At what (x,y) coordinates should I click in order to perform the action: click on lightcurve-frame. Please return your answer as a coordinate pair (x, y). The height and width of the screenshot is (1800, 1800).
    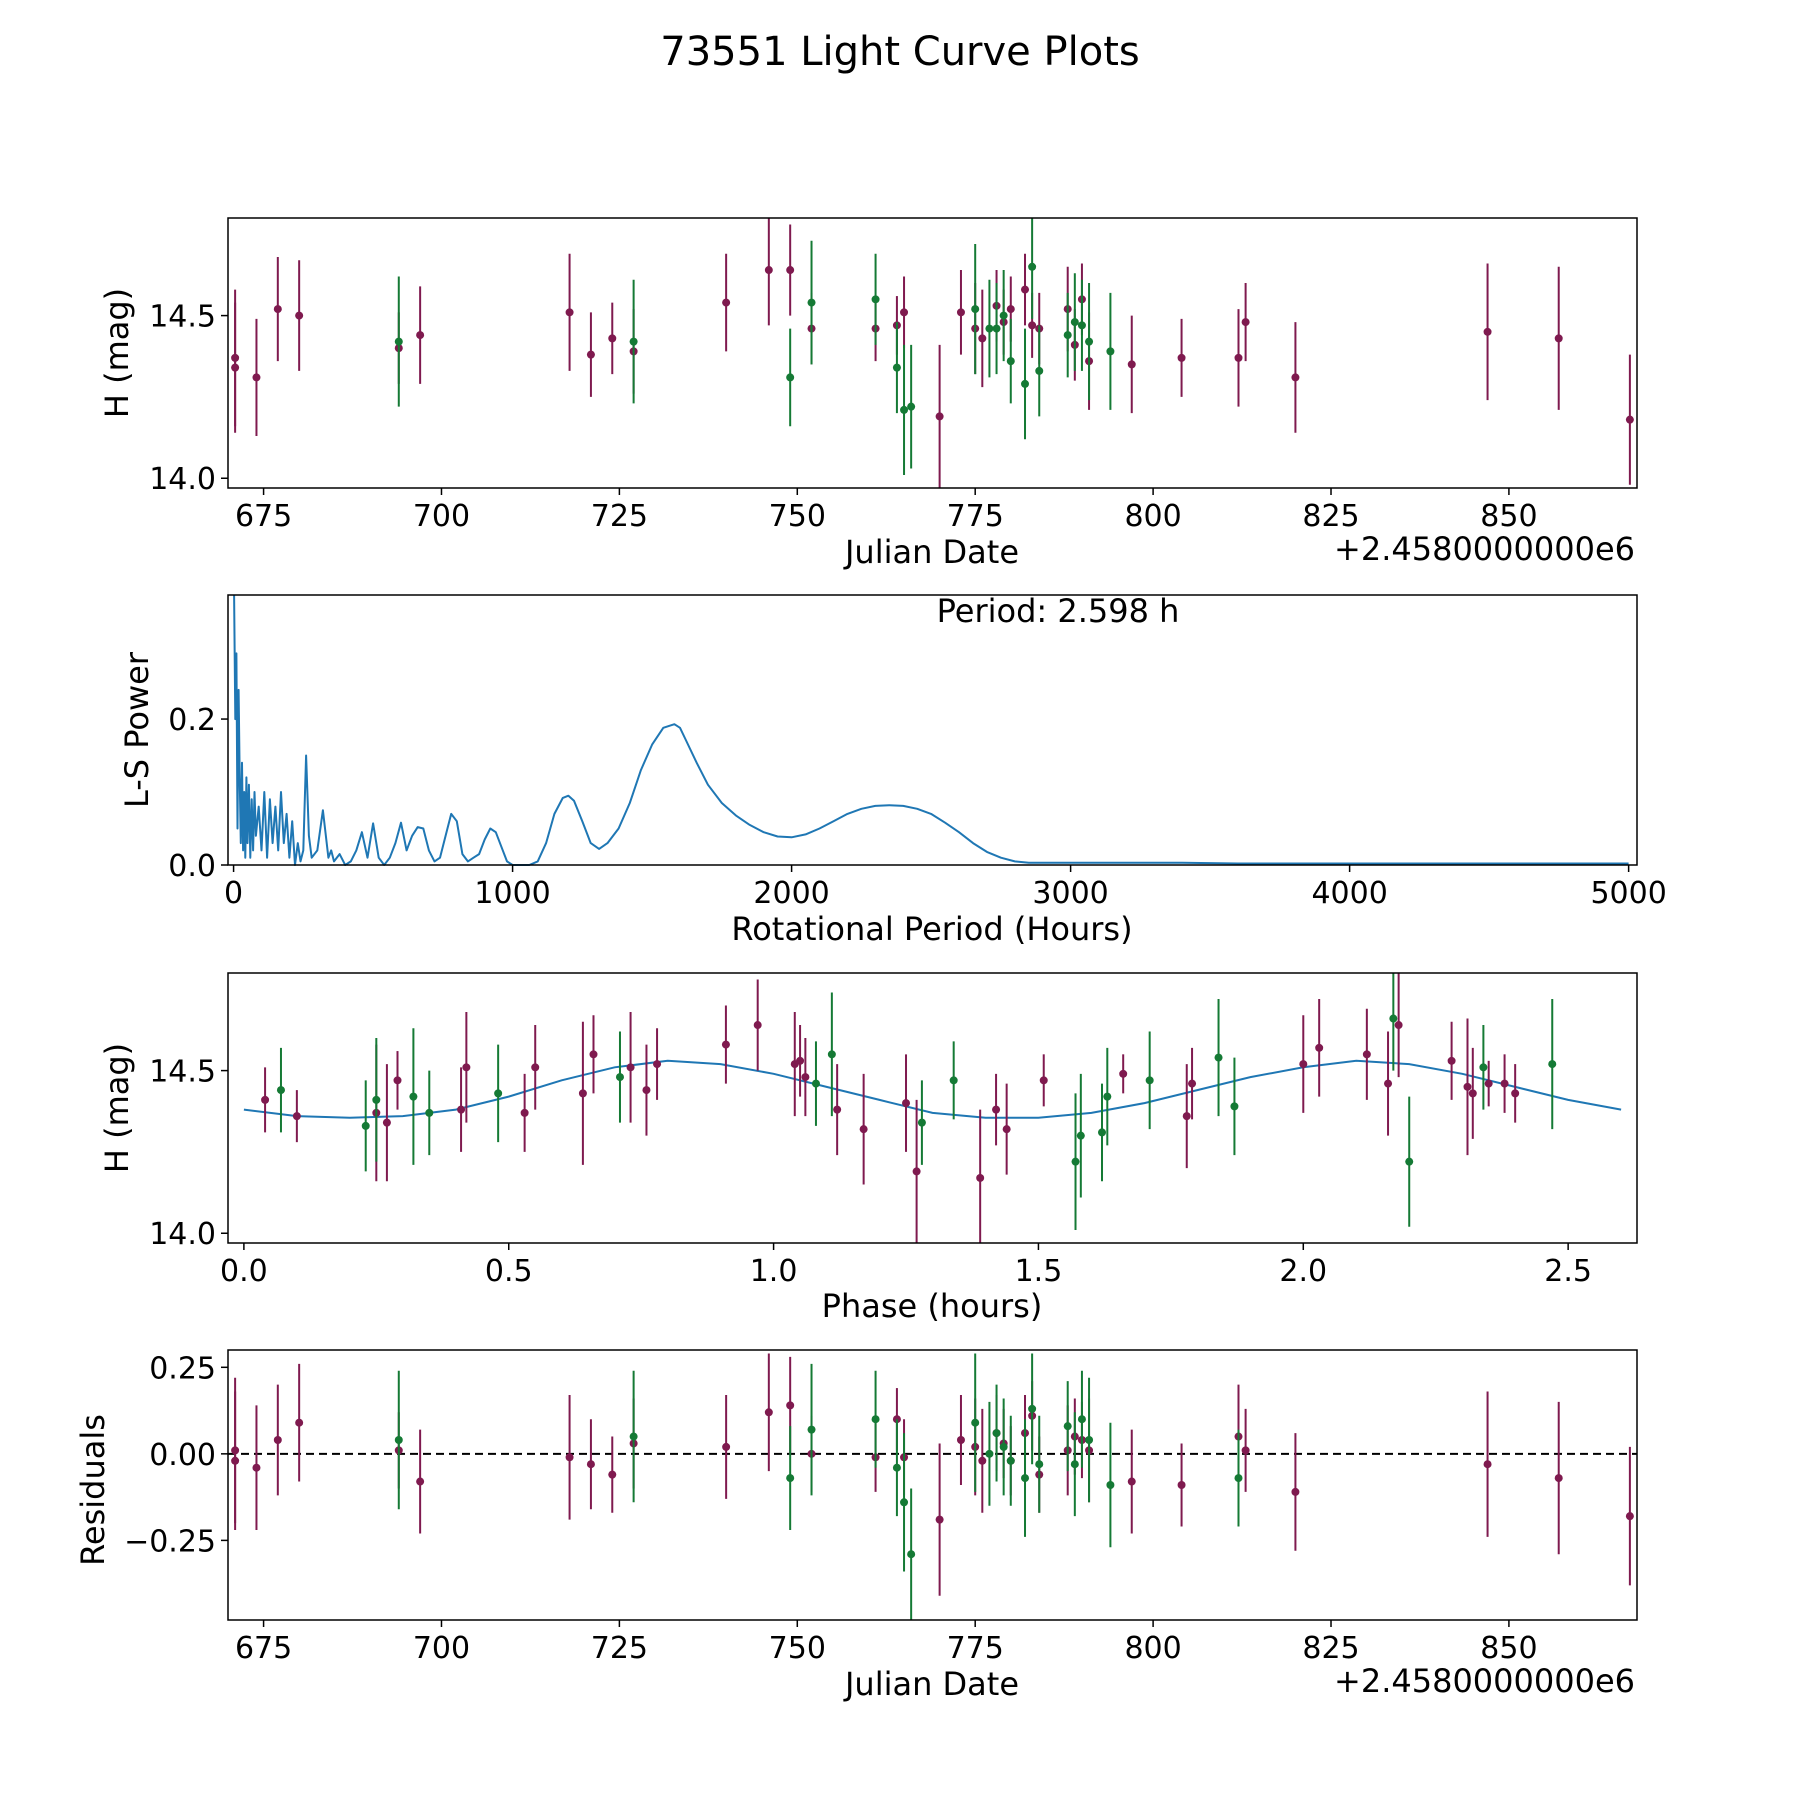
    Looking at the image, I should click on (932, 353).